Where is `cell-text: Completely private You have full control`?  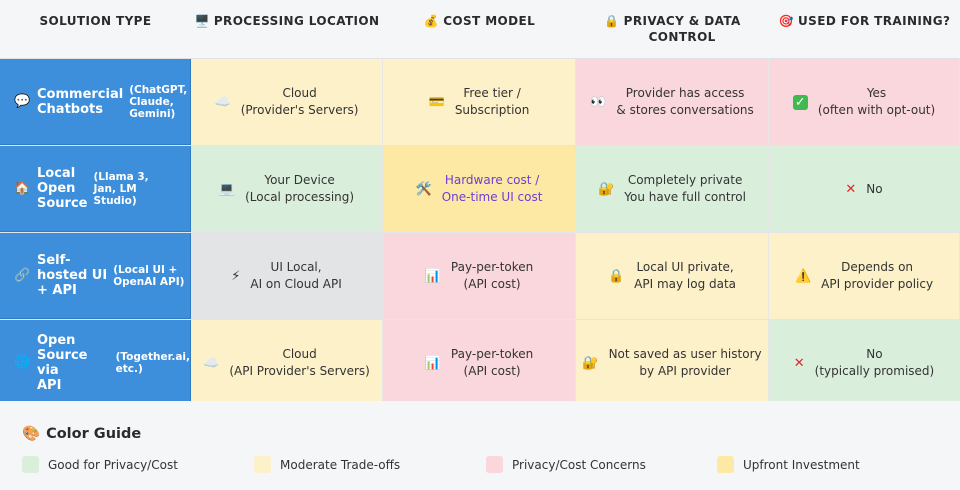 cell-text: Completely private You have full control is located at coordinates (685, 188).